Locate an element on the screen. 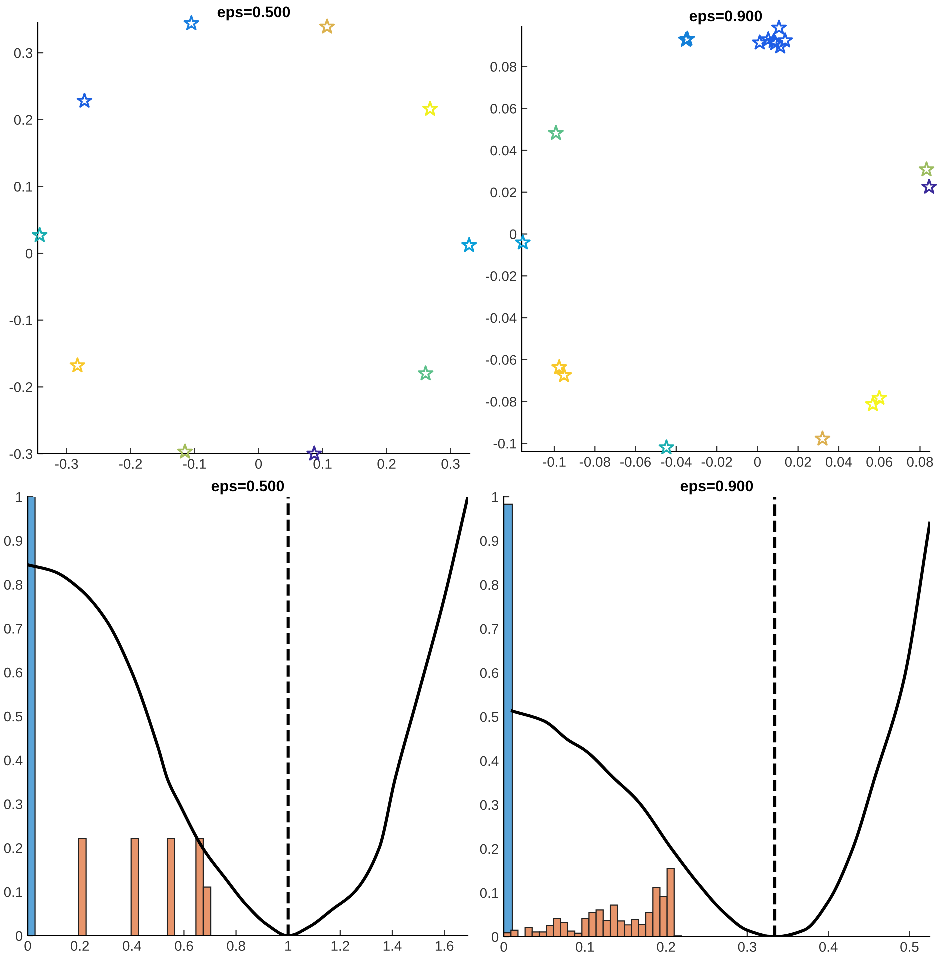  y-tick-label: -0.06 is located at coordinates (501, 360).